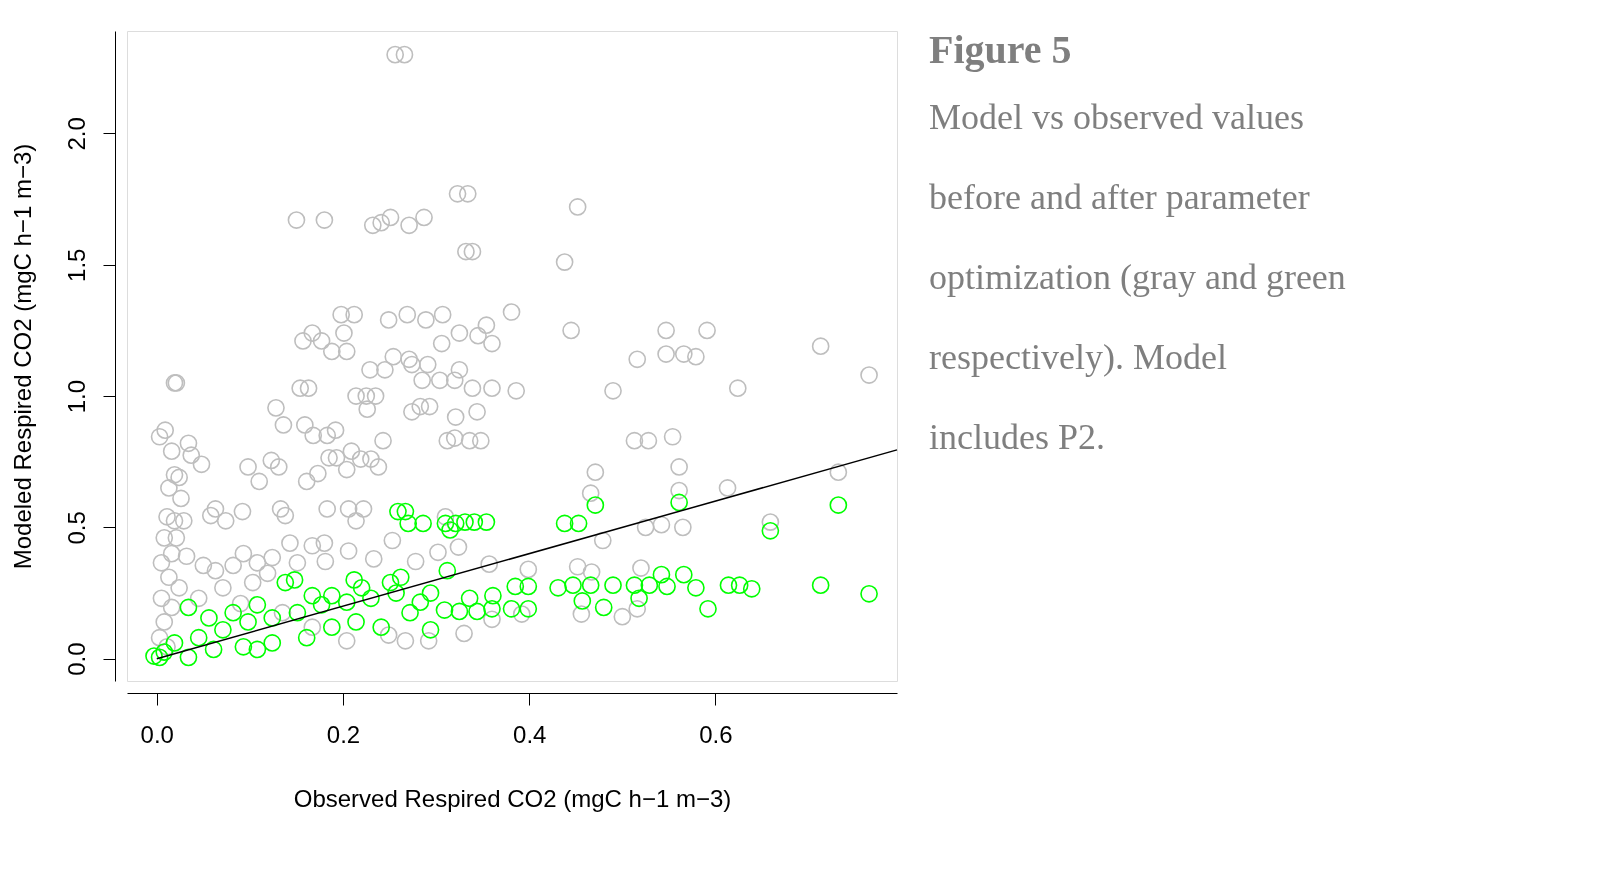 The width and height of the screenshot is (1619, 870). I want to click on x-tick-label: 0.0, so click(157, 734).